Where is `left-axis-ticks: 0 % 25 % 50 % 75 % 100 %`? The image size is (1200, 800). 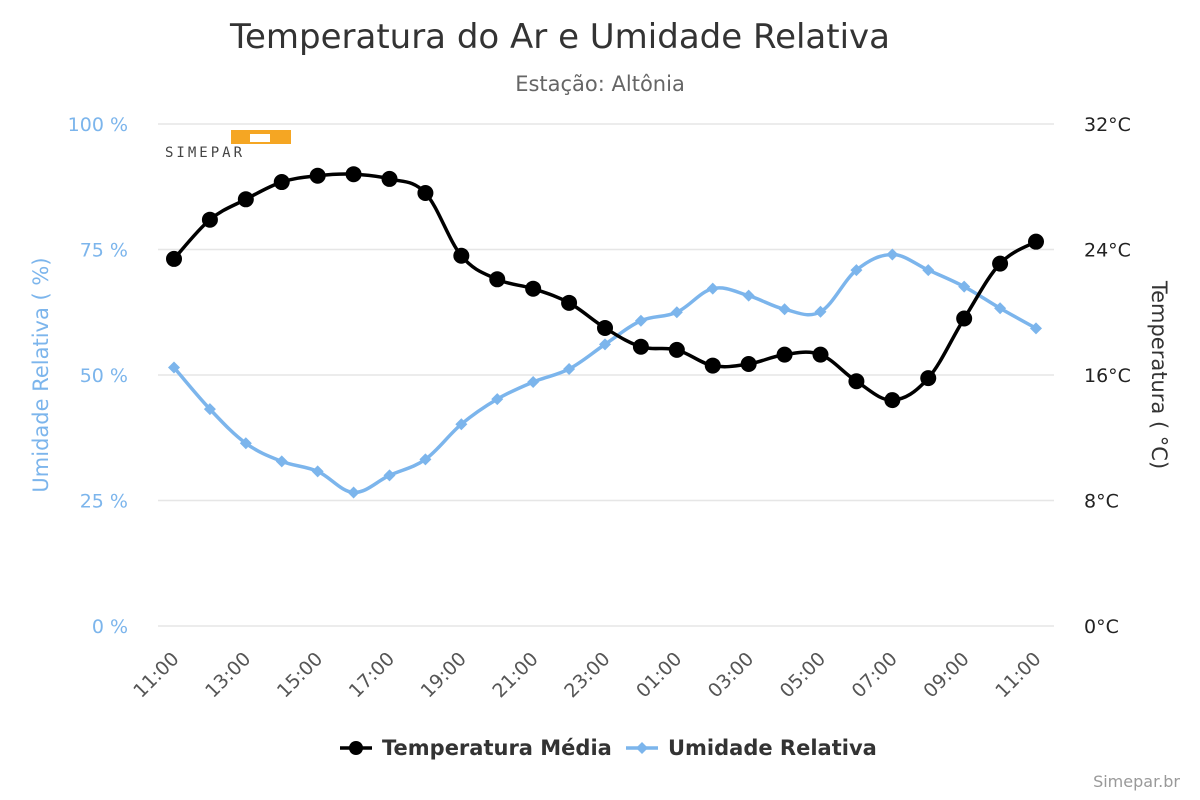 left-axis-ticks: 0 % 25 % 50 % 75 % 100 % is located at coordinates (98, 376).